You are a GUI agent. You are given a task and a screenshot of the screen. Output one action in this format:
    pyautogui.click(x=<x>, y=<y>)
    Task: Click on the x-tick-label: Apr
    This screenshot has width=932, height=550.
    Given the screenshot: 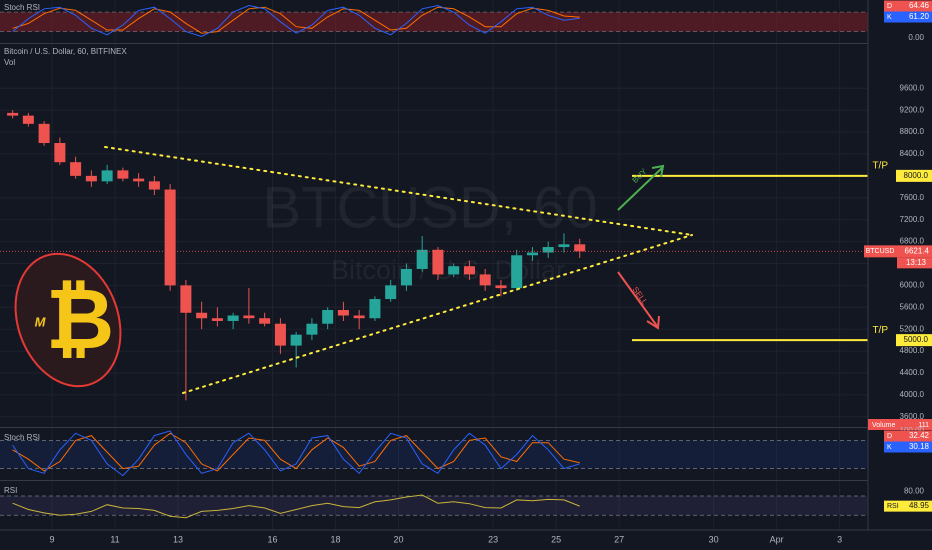 What is the action you would take?
    pyautogui.click(x=777, y=539)
    